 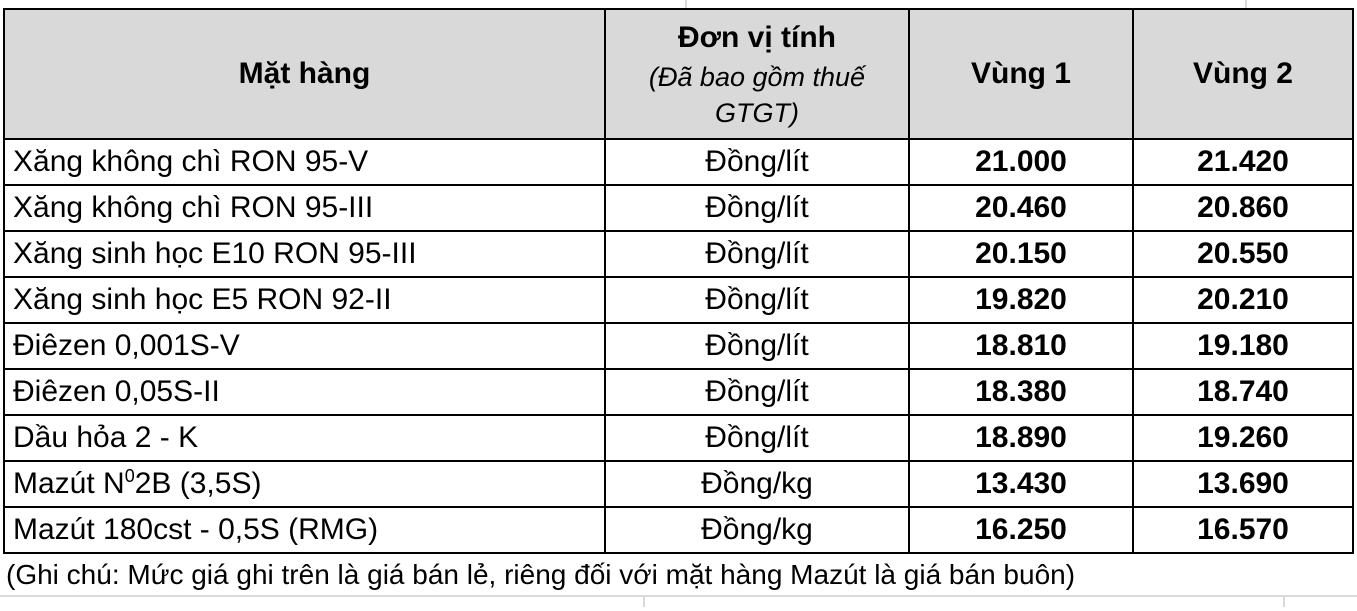 I want to click on superscript: 0, so click(x=129, y=476).